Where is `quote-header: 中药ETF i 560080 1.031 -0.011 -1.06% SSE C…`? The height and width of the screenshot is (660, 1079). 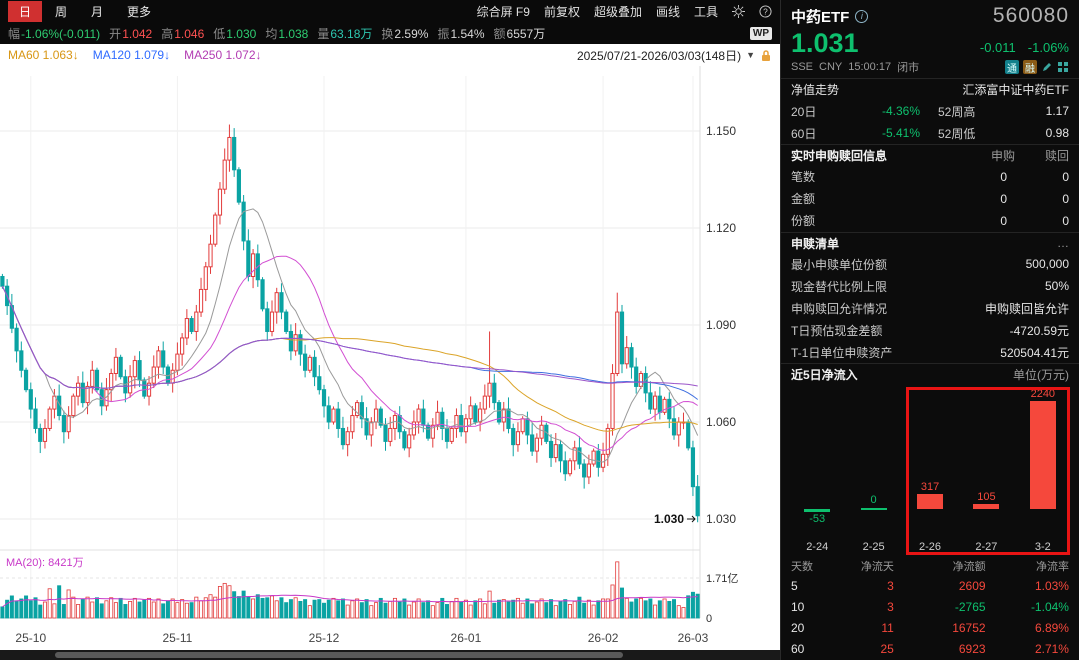 quote-header: 中药ETF i 560080 1.031 -0.011 -1.06% SSE C… is located at coordinates (930, 39).